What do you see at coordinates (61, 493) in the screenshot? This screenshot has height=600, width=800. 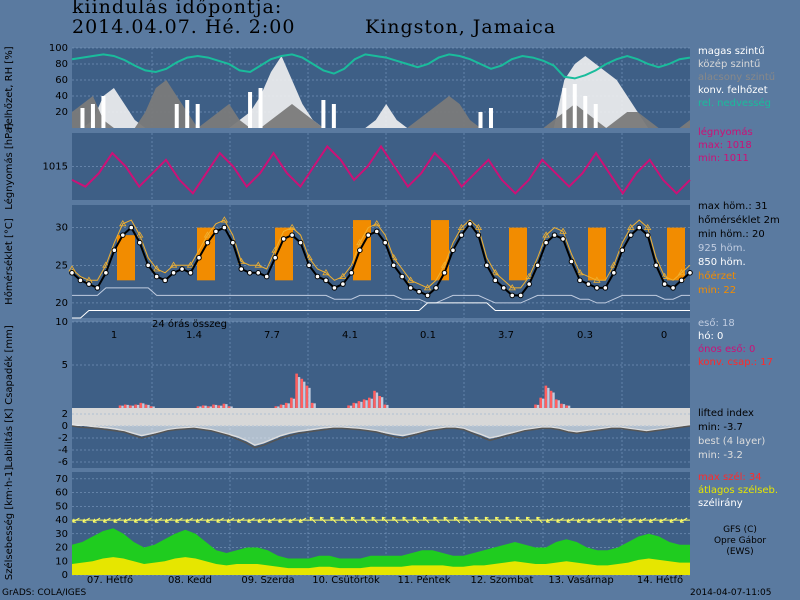 I see `wind-ytick: 60` at bounding box center [61, 493].